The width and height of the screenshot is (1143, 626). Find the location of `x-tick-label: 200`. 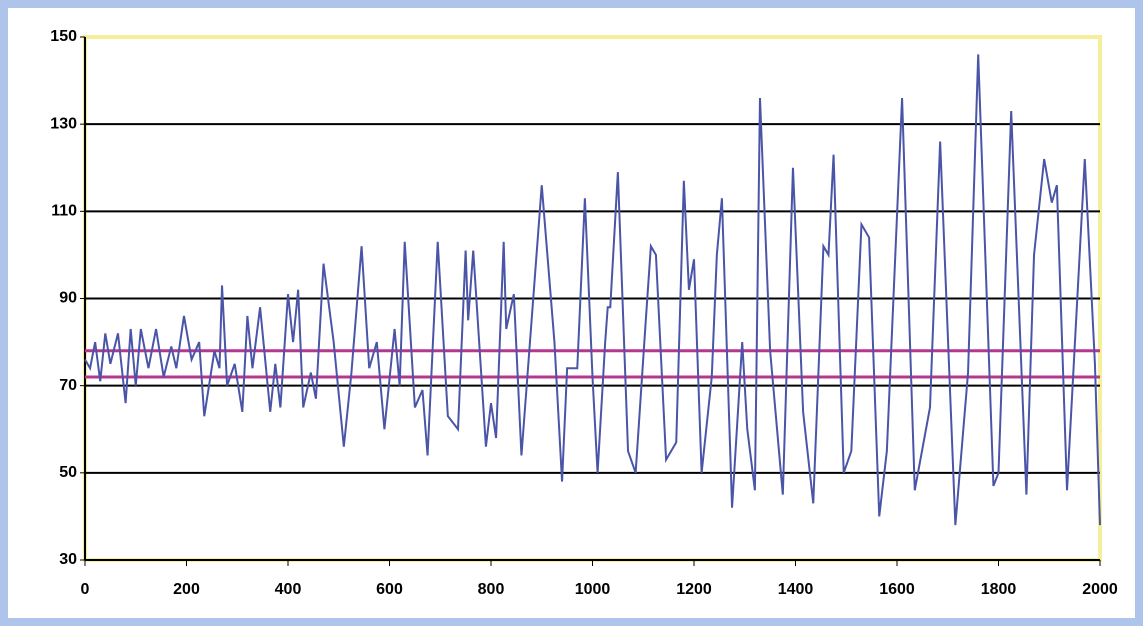

x-tick-label: 200 is located at coordinates (186, 589).